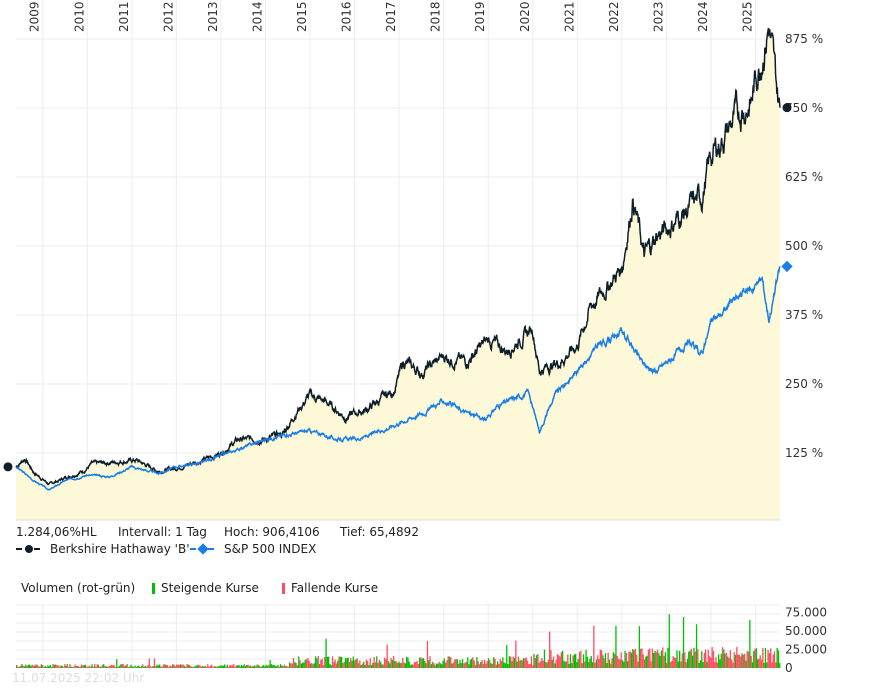 Image resolution: width=895 pixels, height=689 pixels. What do you see at coordinates (29, 549) in the screenshot?
I see `legend-brk-marker-icon` at bounding box center [29, 549].